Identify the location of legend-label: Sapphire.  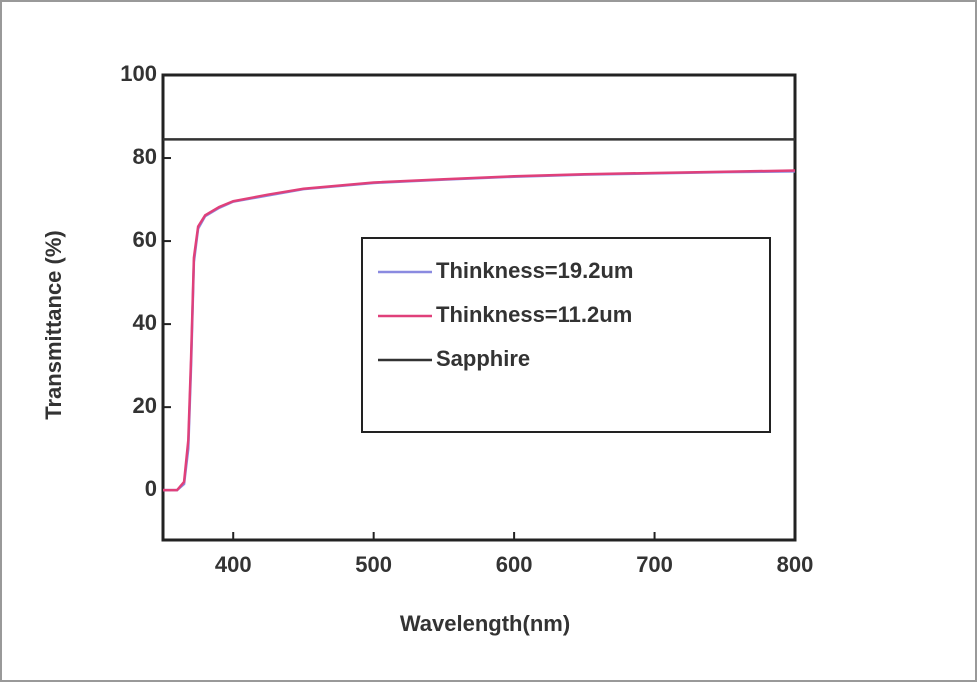
(483, 358).